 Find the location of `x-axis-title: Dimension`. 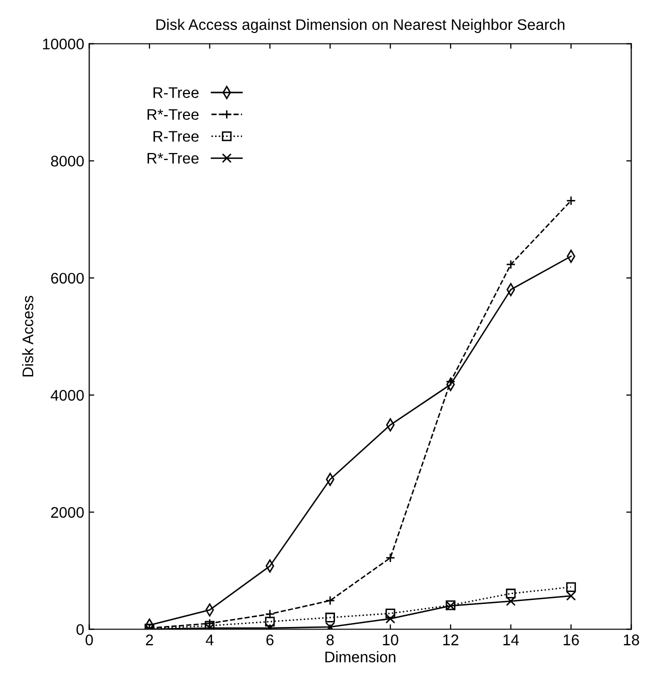

x-axis-title: Dimension is located at coordinates (360, 656).